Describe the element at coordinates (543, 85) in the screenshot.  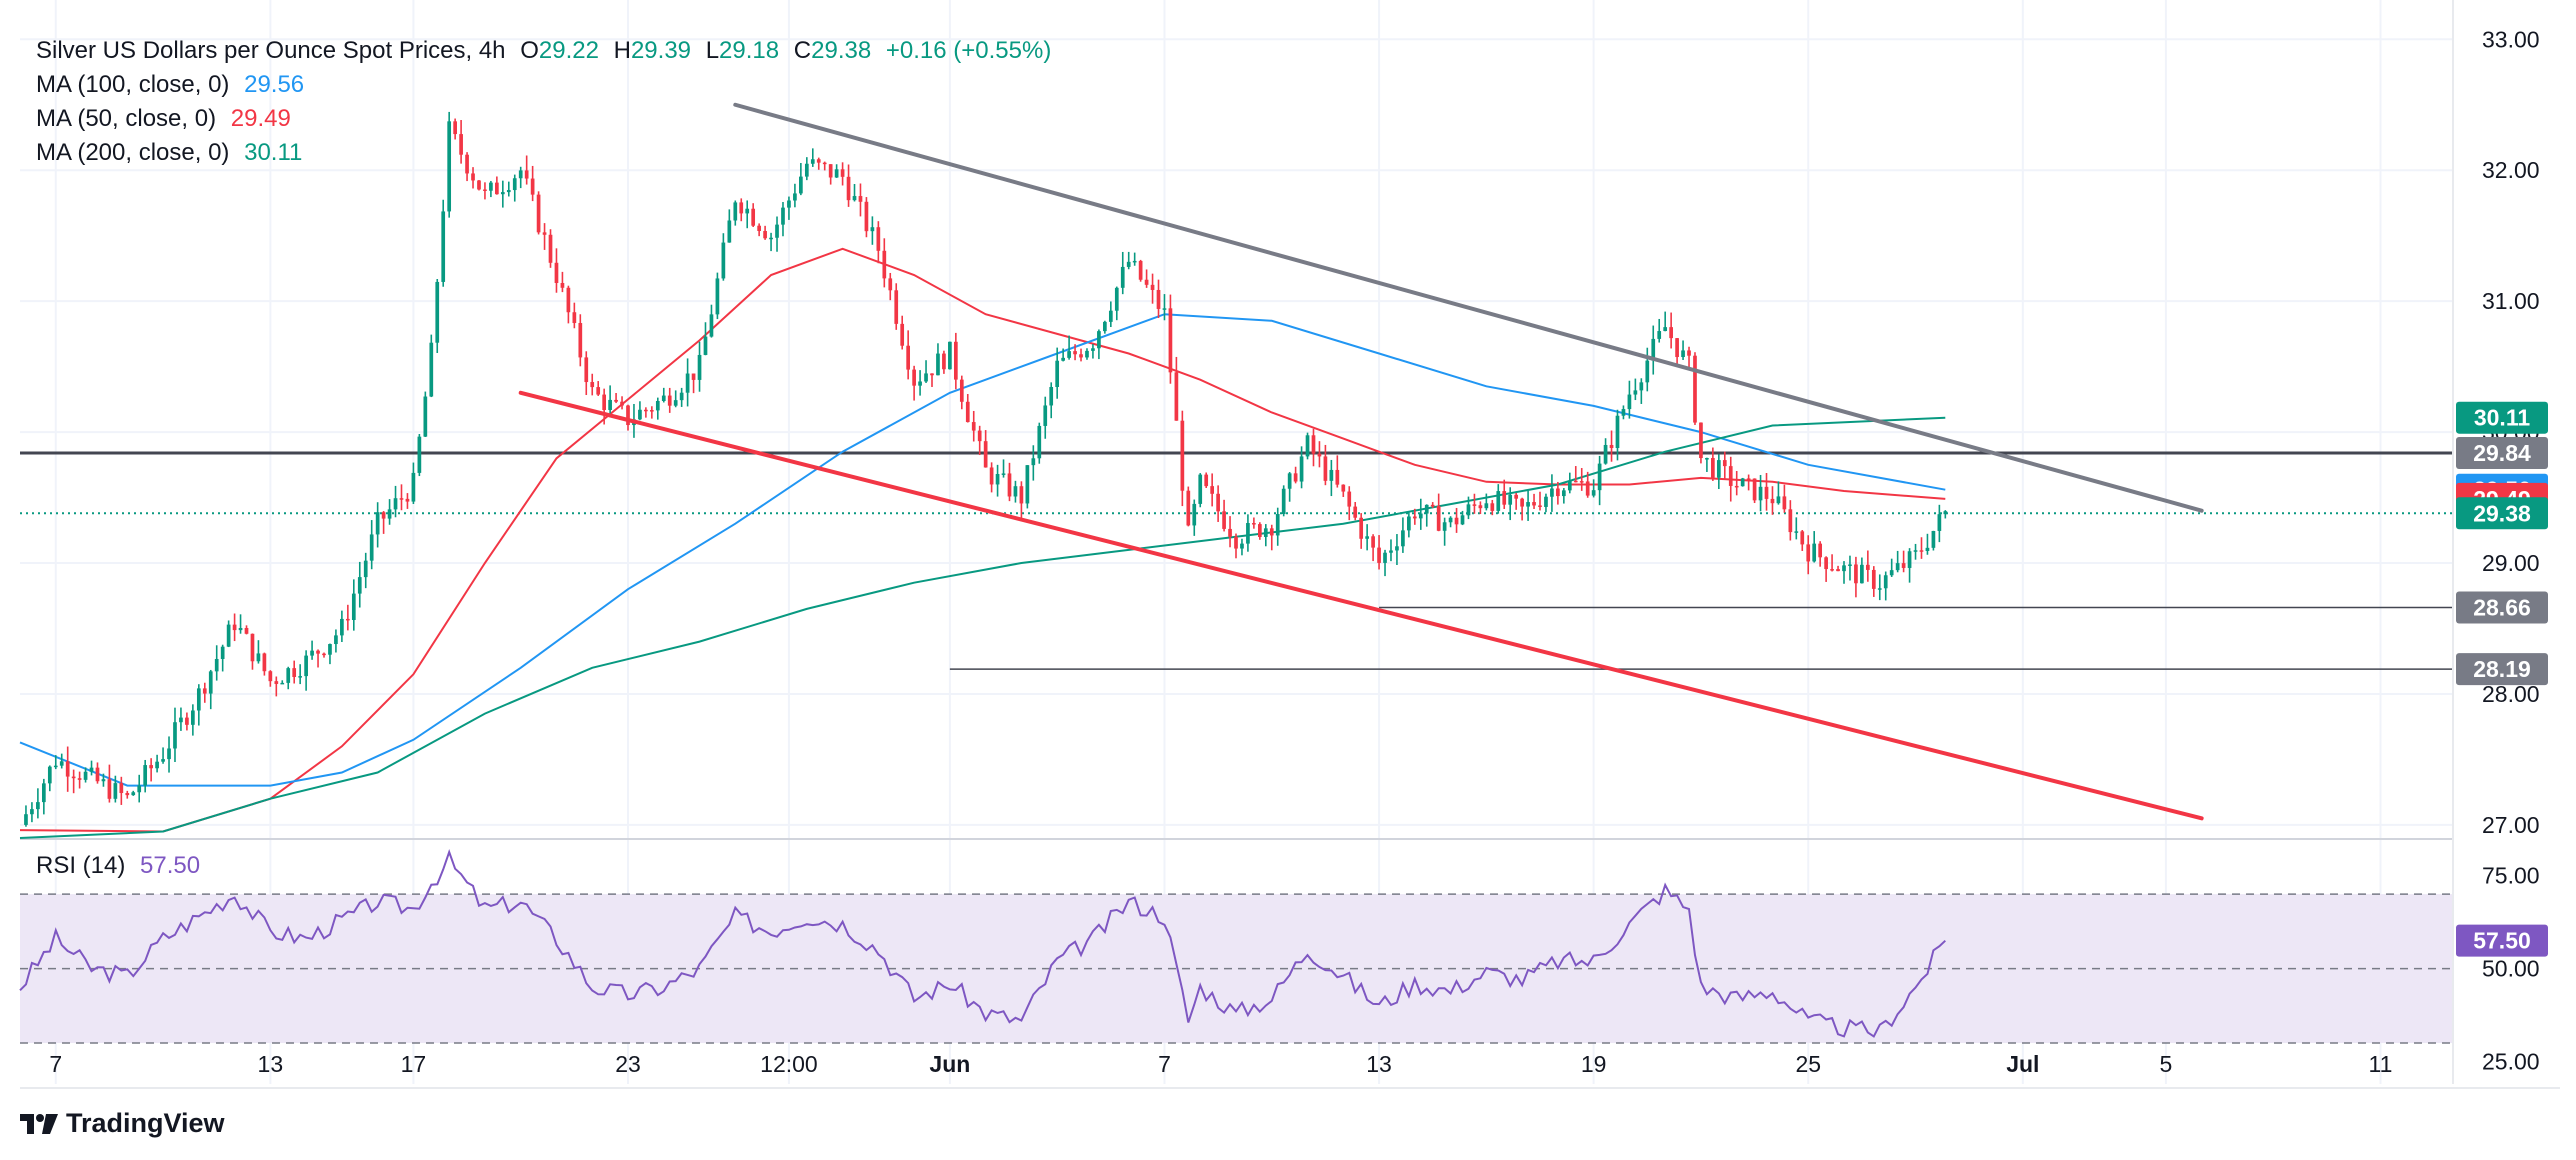
I see `legend-ma100-row: MA (100, close, 0) 29.56` at that location.